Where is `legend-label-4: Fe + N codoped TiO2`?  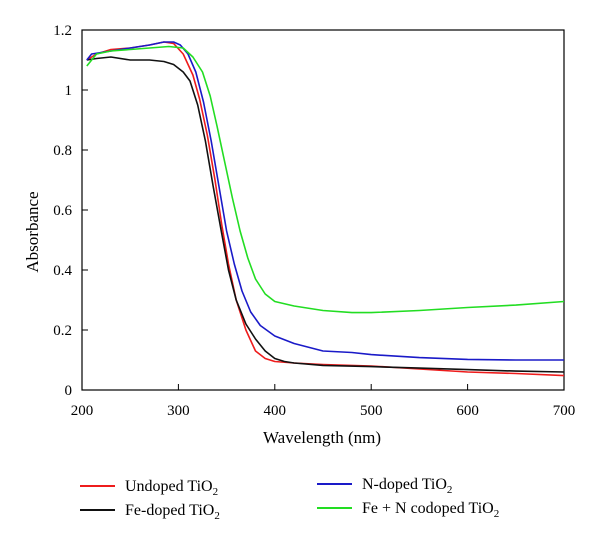 legend-label-4: Fe + N codoped TiO2 is located at coordinates (430, 510).